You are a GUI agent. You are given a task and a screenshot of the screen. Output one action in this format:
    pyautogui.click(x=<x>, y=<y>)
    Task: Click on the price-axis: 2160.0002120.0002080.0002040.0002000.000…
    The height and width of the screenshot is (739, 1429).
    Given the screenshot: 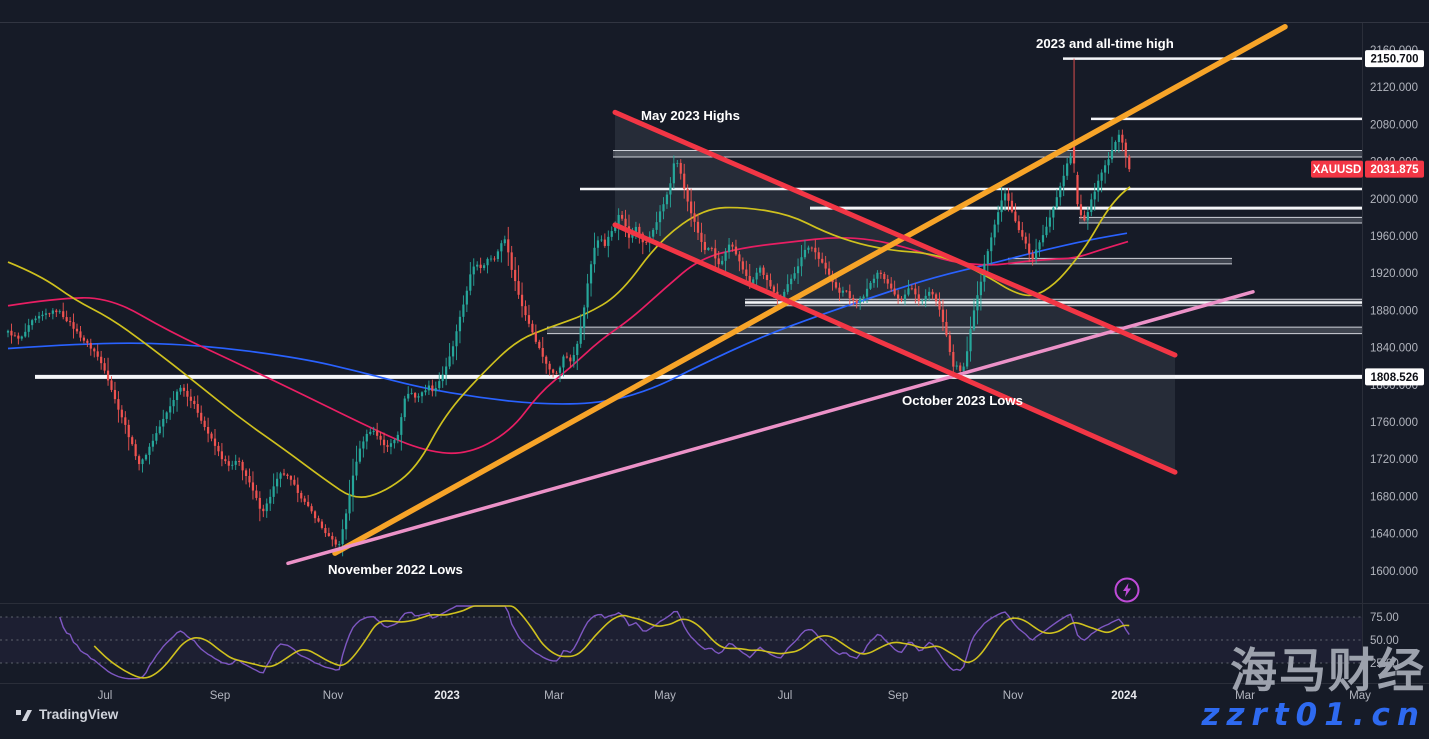 What is the action you would take?
    pyautogui.click(x=1394, y=311)
    